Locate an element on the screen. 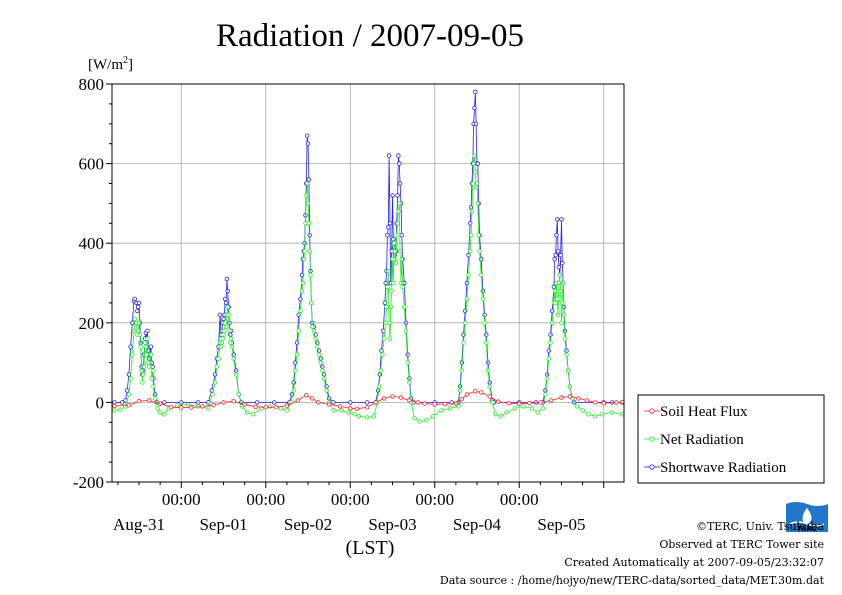  y-unit-text: [W/m is located at coordinates (105, 65).